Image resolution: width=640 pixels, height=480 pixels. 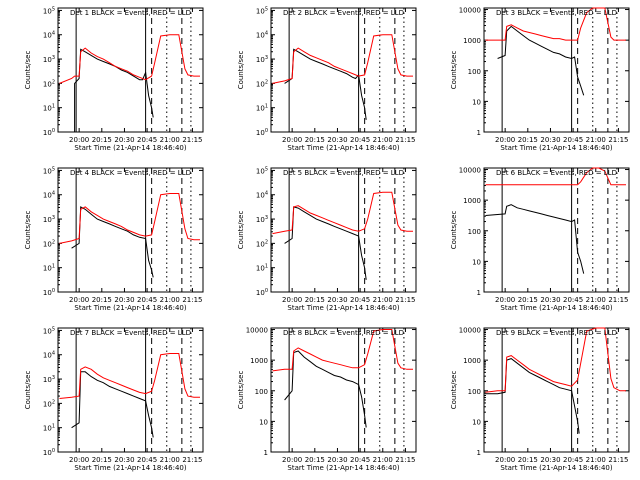 What do you see at coordinates (476, 422) in the screenshot?
I see `y-tick-label: 10` at bounding box center [476, 422].